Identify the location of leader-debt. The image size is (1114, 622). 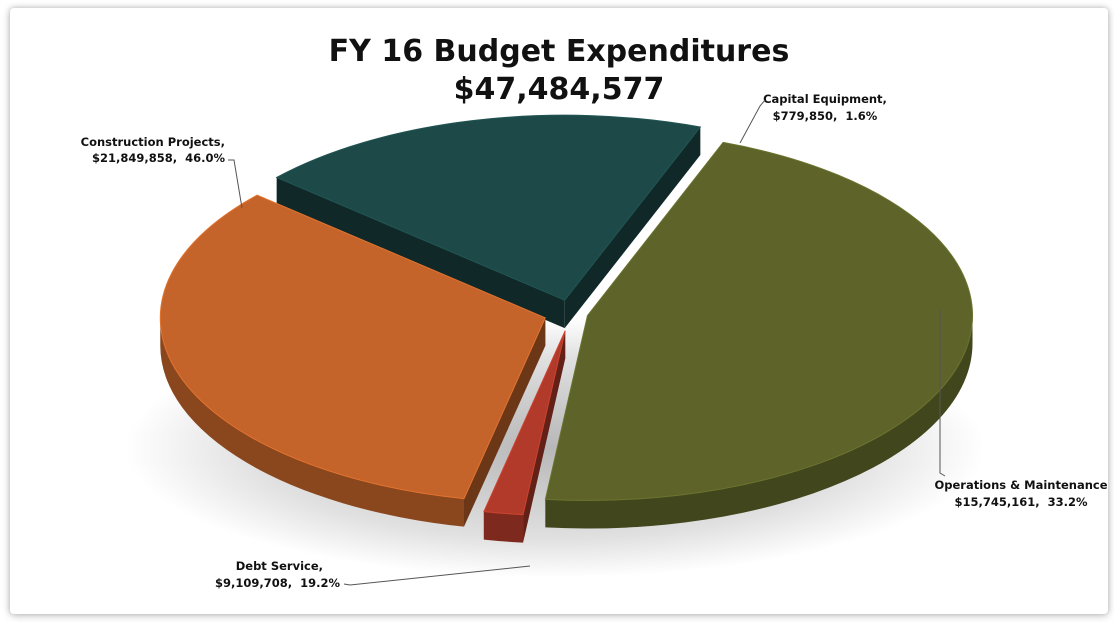
(437, 575).